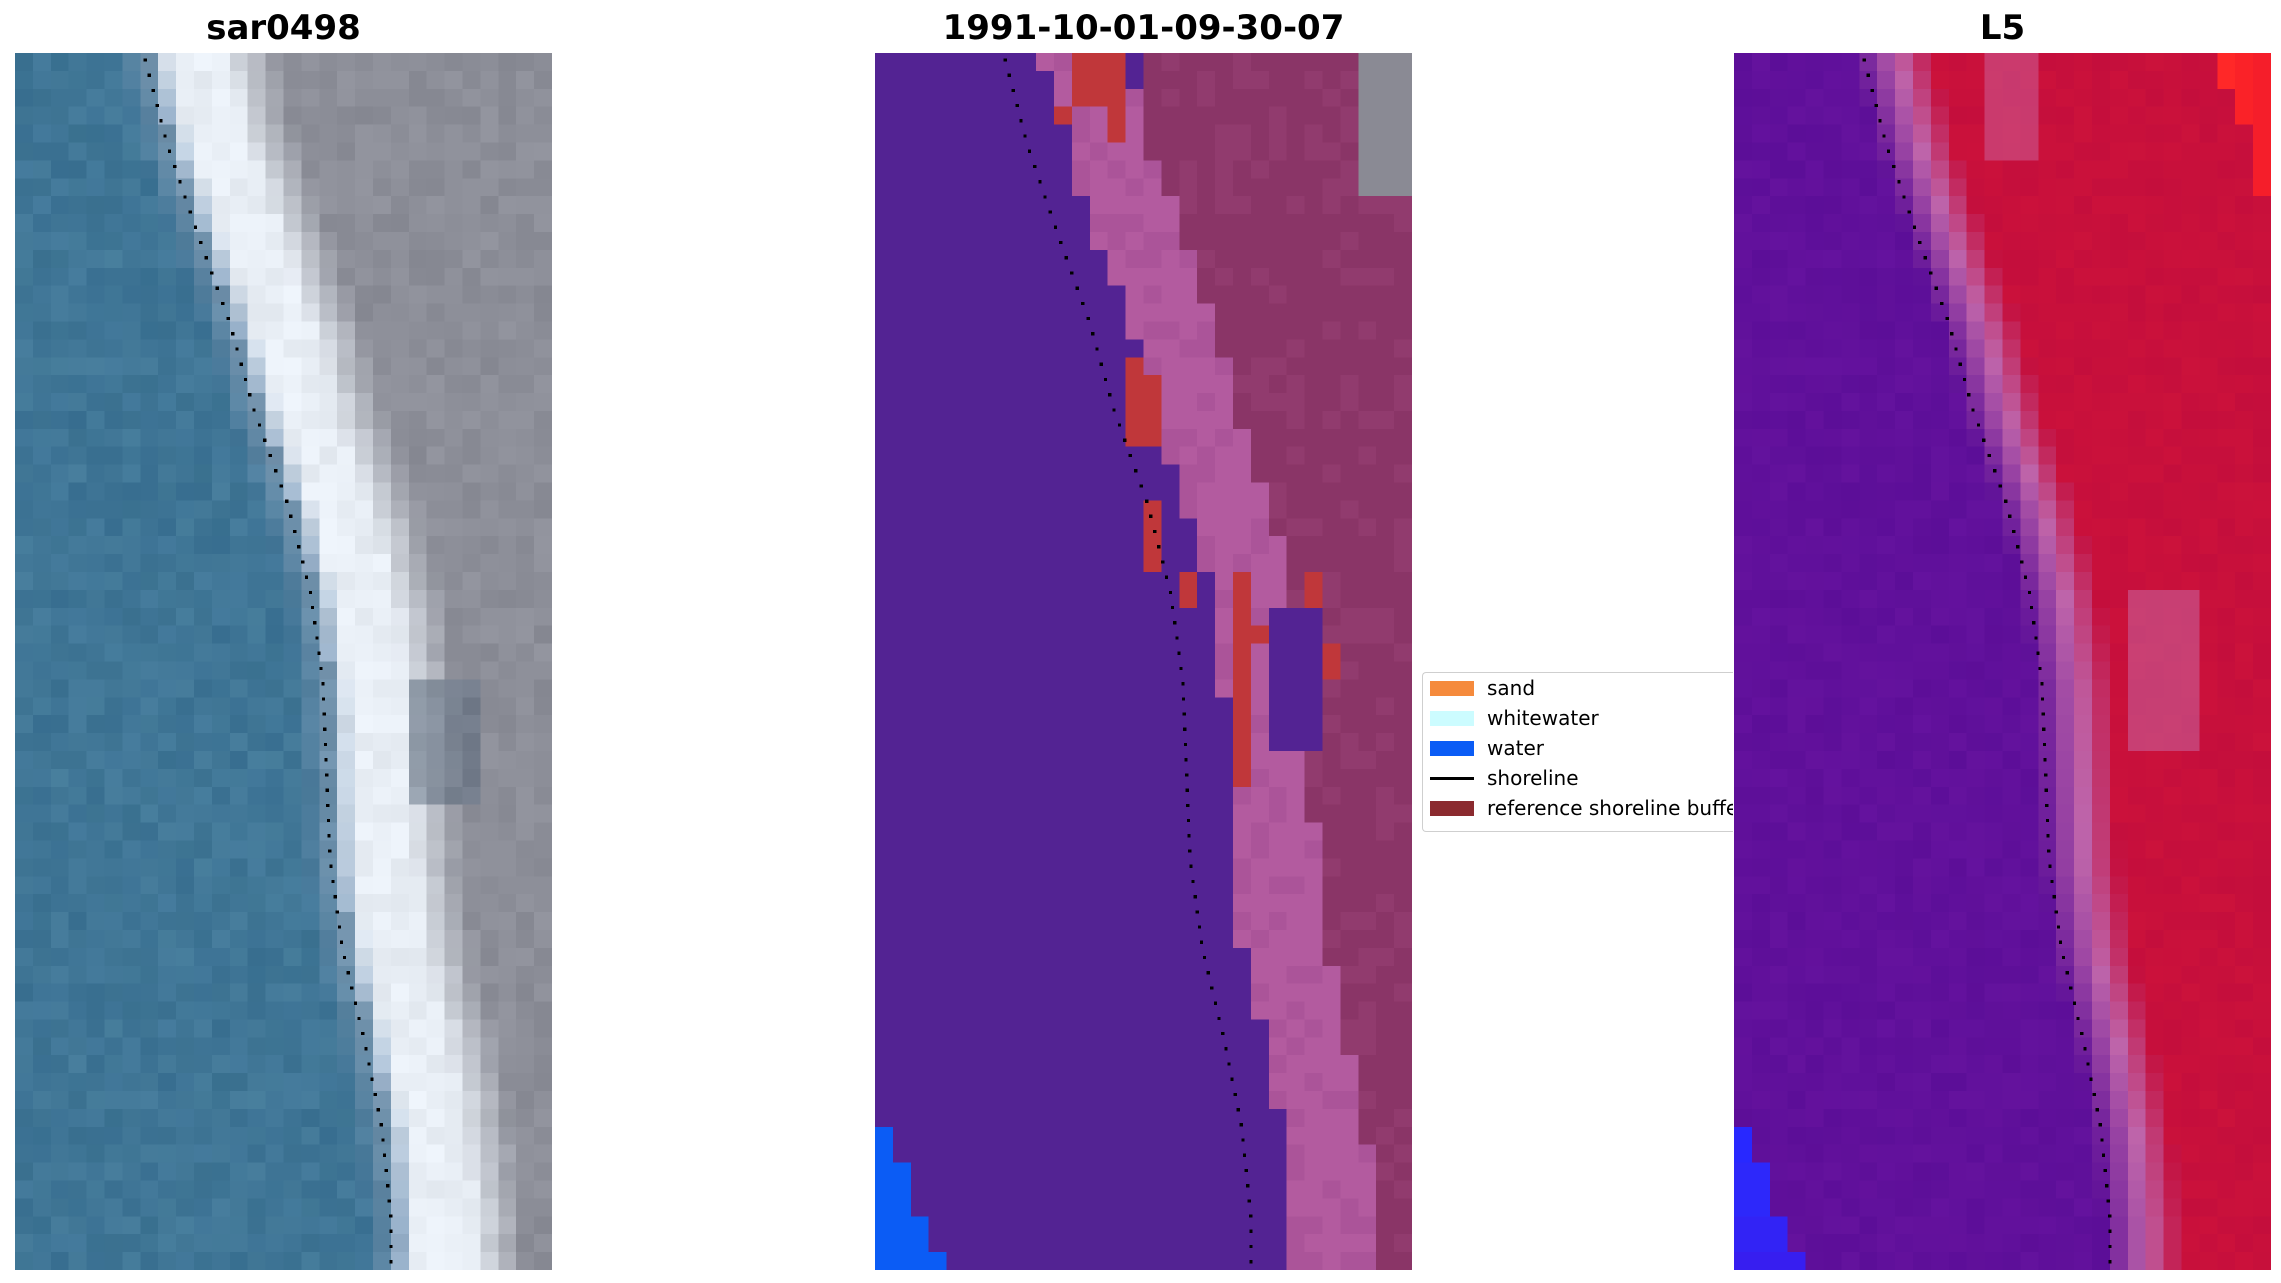  Describe the element at coordinates (1610, 808) in the screenshot. I see `legend-label-reference-buffer: reference shoreline buffer` at that location.